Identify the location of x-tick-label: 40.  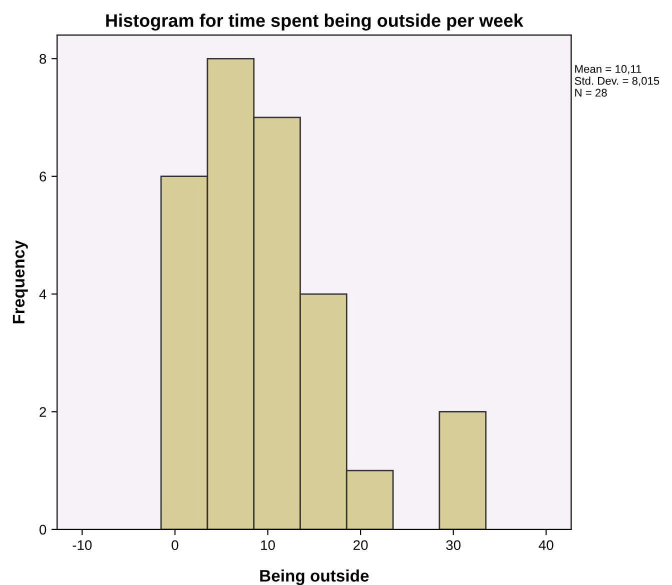
(546, 545).